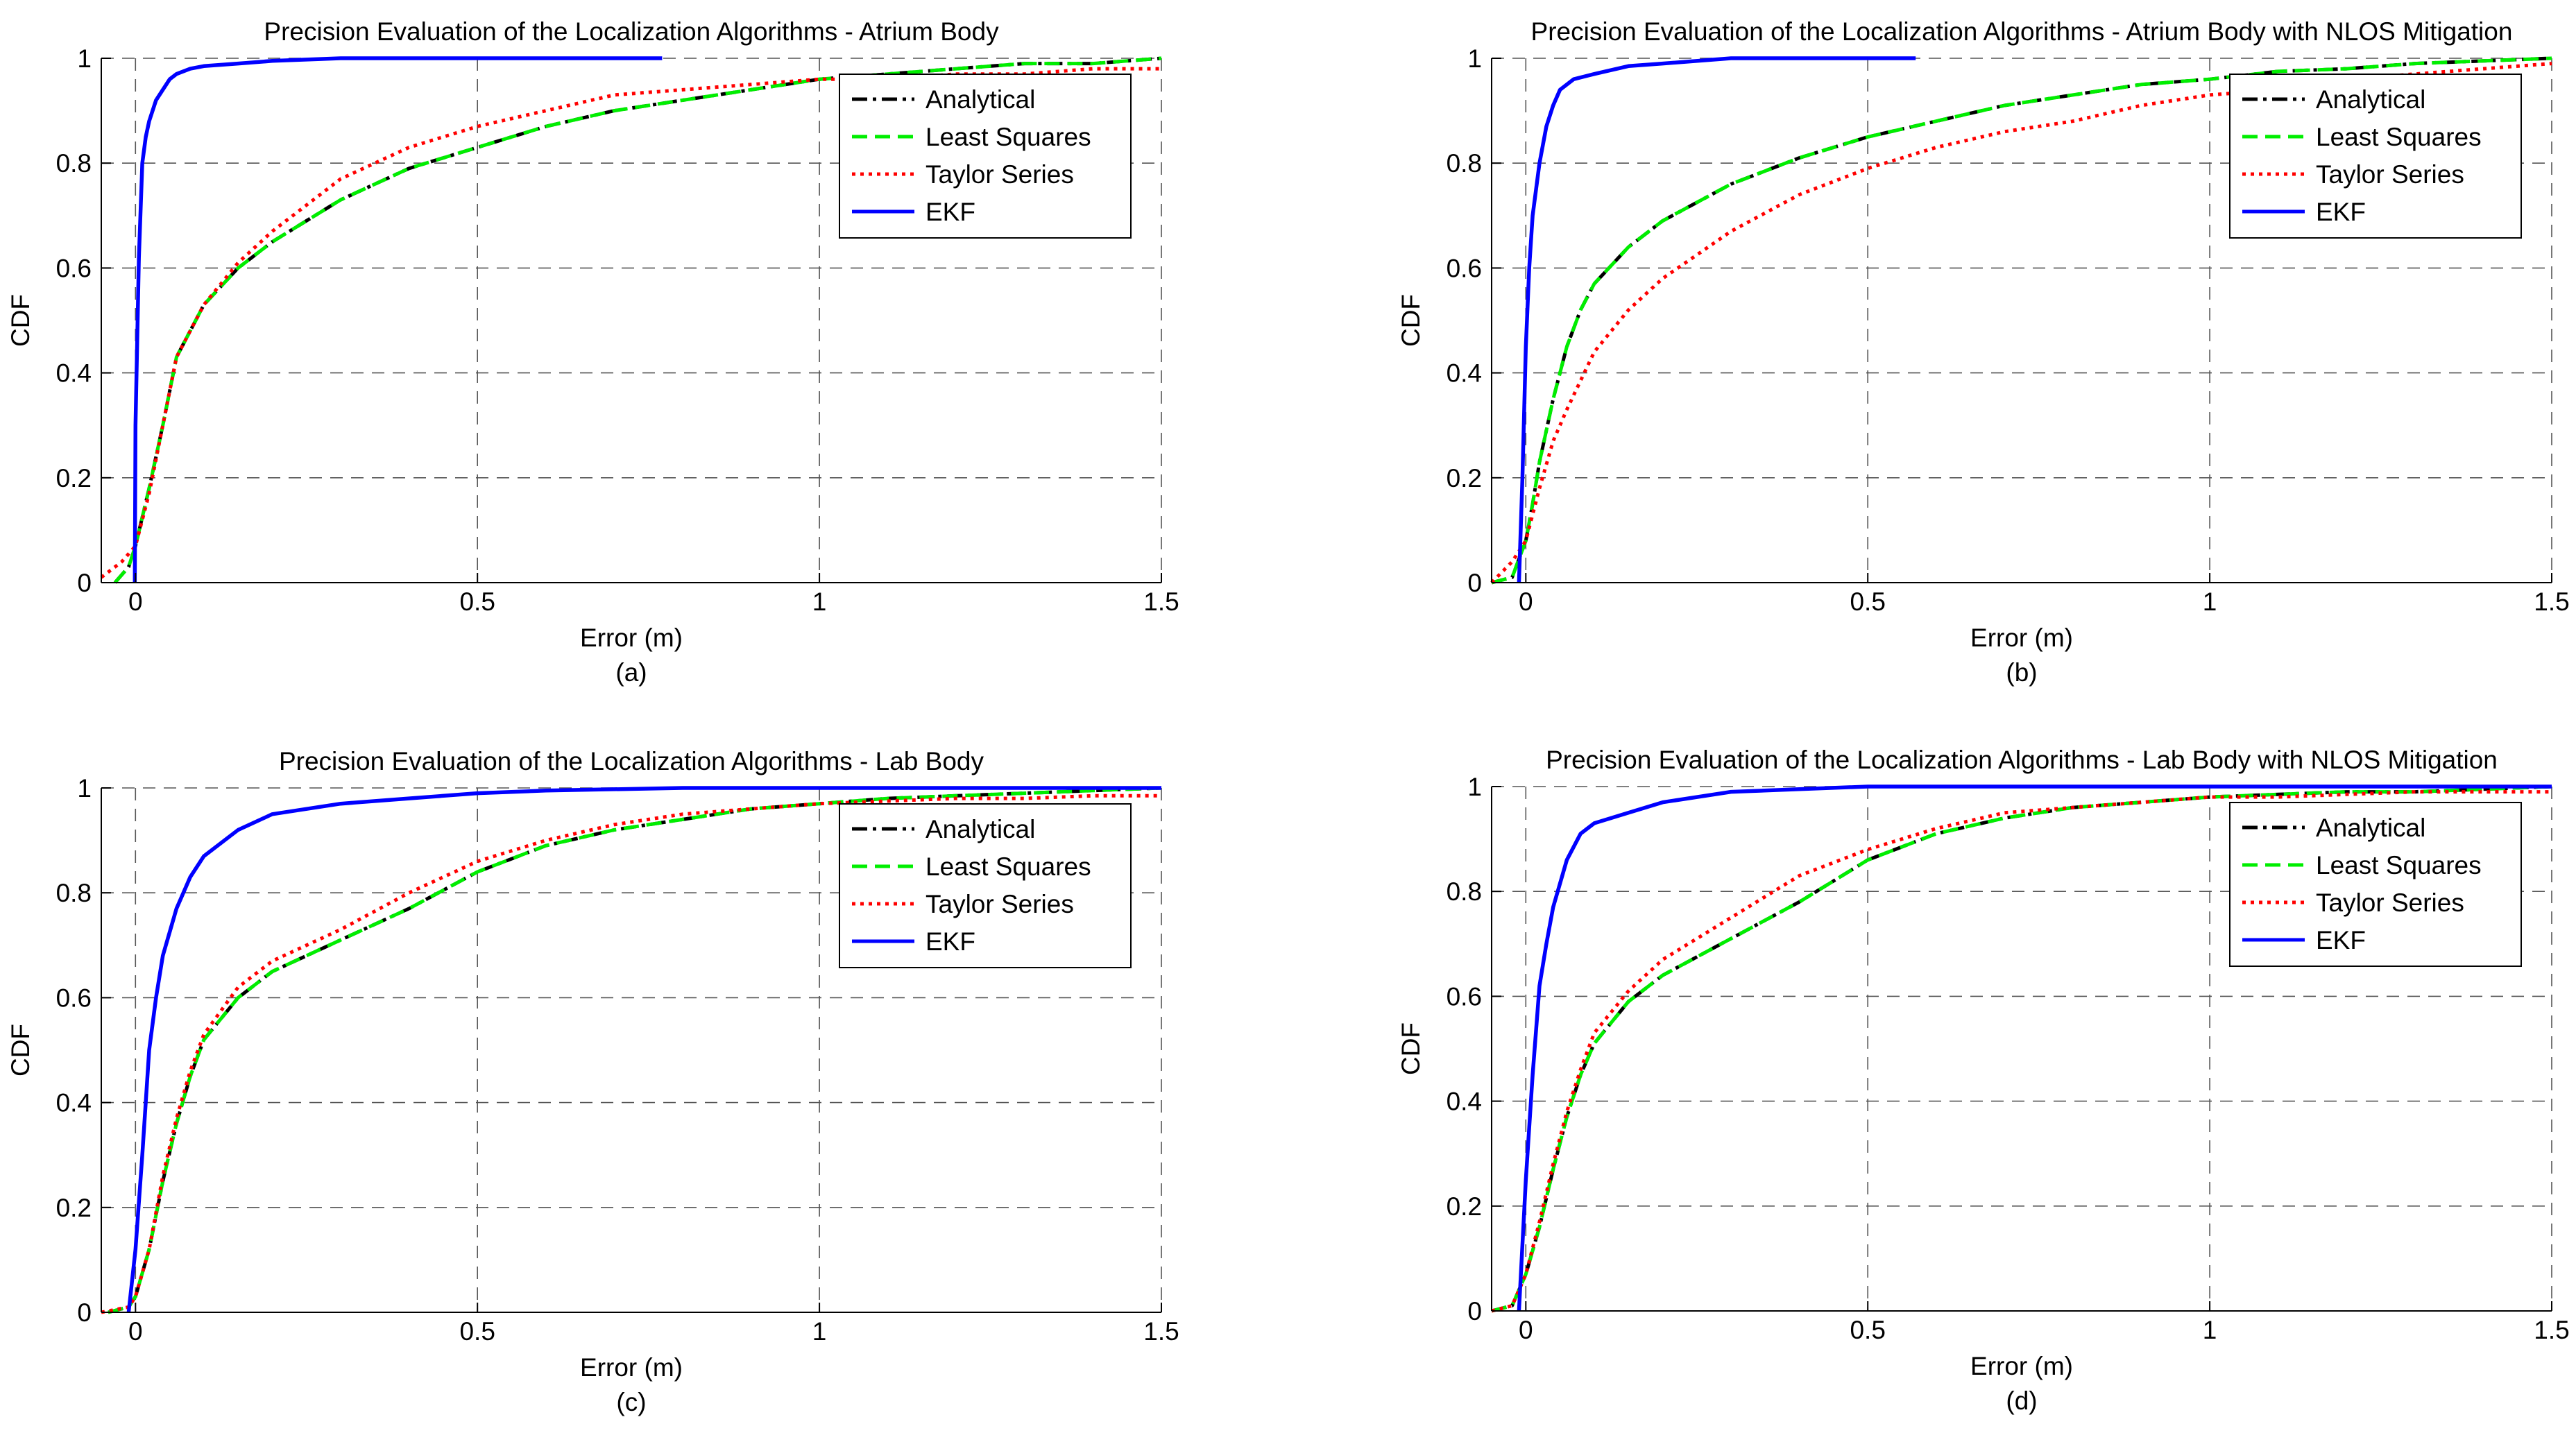  I want to click on panel-caption: (d), so click(2021, 1401).